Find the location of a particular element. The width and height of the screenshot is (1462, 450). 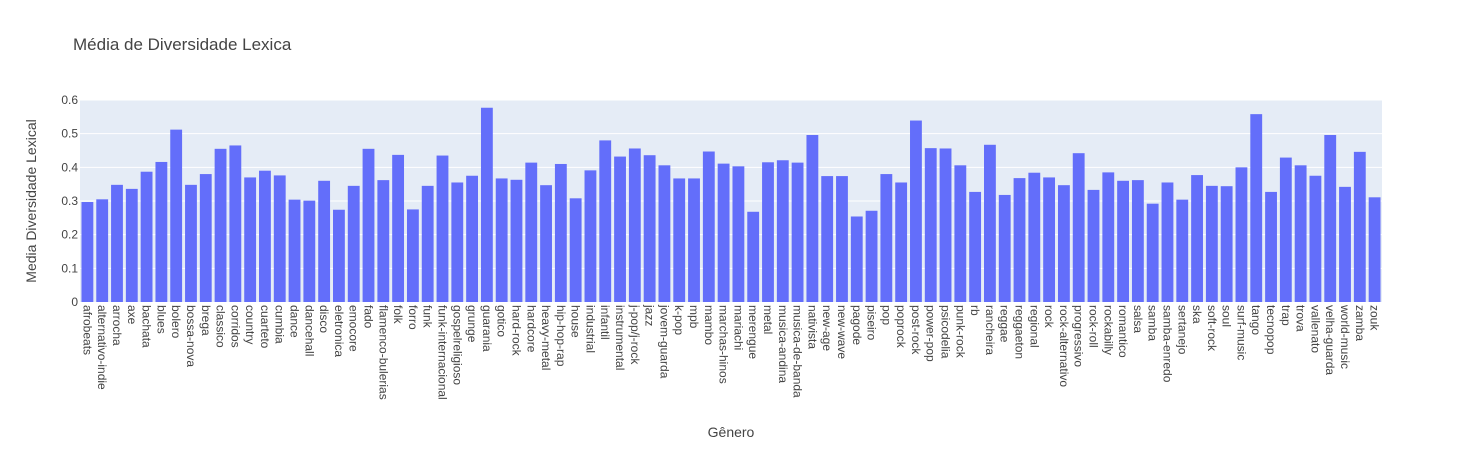

bar-power-pop is located at coordinates (930, 225).